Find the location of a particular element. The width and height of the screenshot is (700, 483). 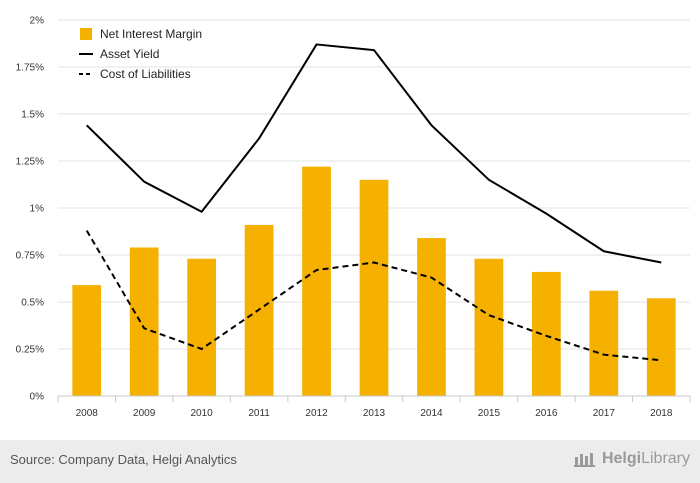

source-note: Source: Company Data, Helgi Analytics is located at coordinates (123, 459).